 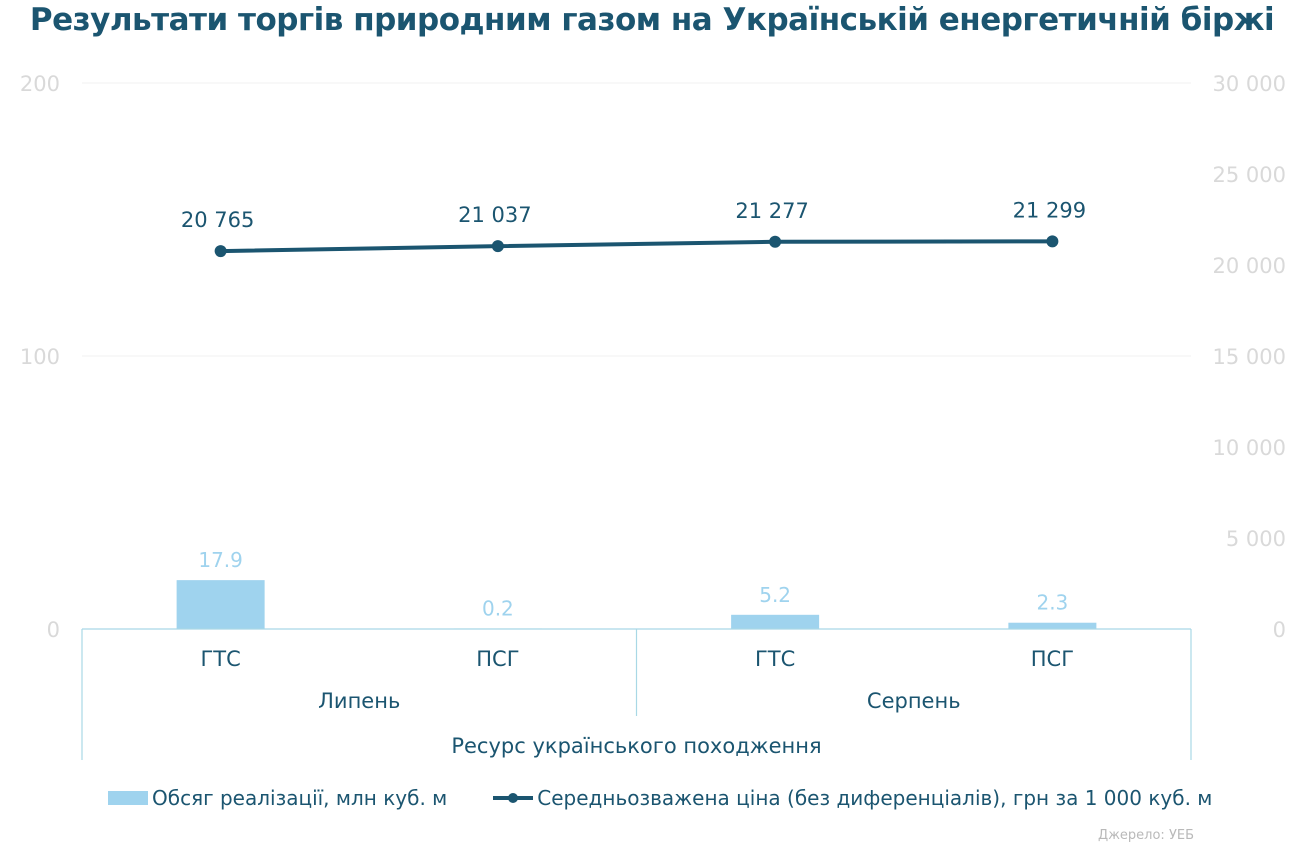 I want to click on right-y-tick-label: 10 000, so click(x=1249, y=448).